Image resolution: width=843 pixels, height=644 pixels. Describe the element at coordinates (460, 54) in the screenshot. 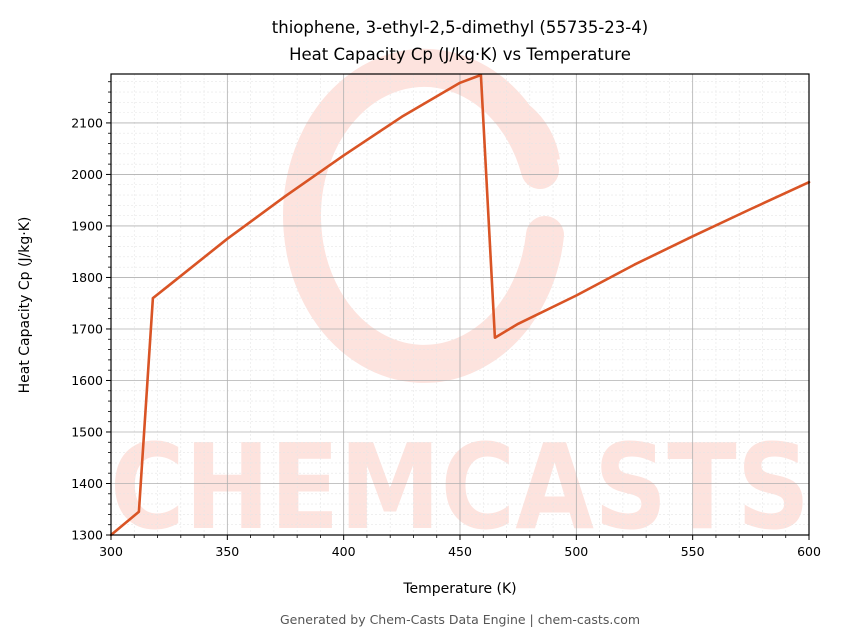

I see `chart-subtitle: Heat Capacity Cp (J/kg·K) vs Temperature` at that location.